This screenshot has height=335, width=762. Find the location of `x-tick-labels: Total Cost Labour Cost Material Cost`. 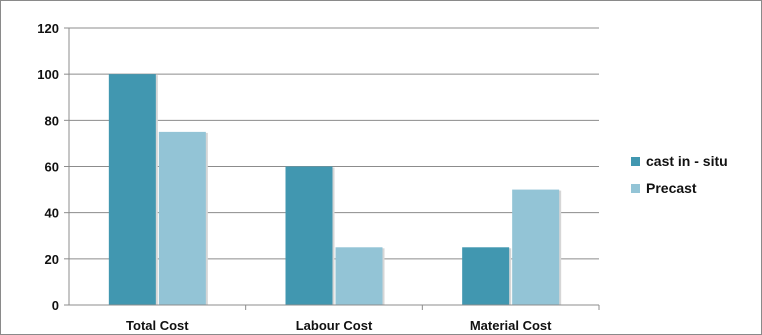

x-tick-labels: Total Cost Labour Cost Material Cost is located at coordinates (339, 325).